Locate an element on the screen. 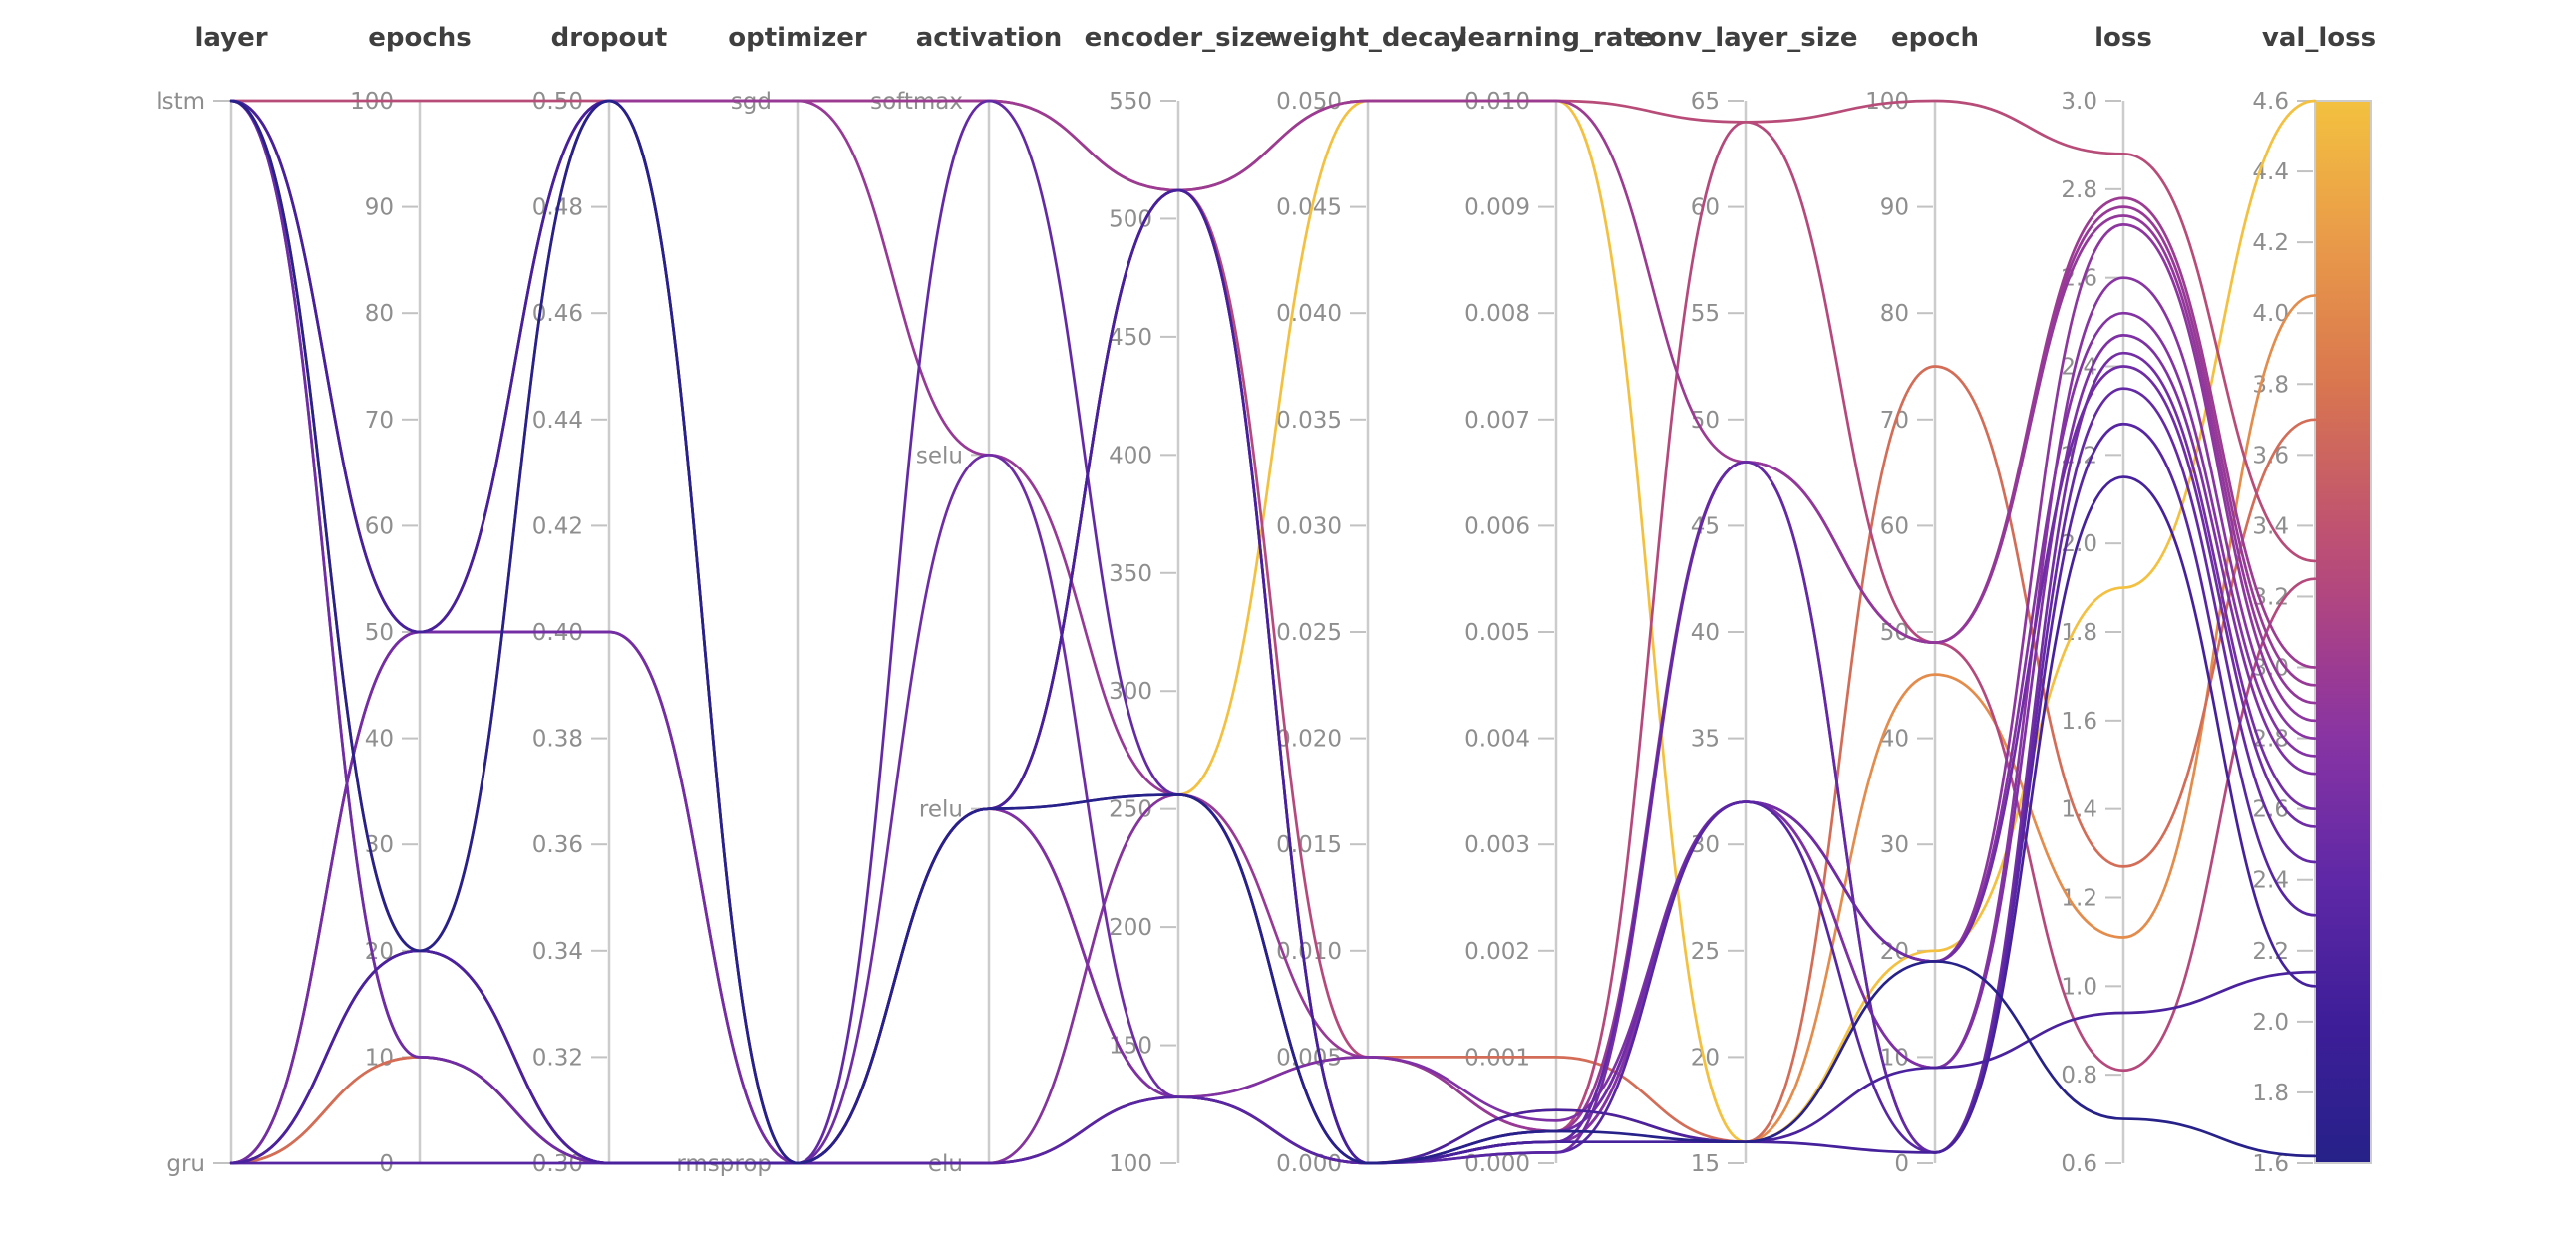  tick-label-dropout: 0.42 is located at coordinates (557, 526).